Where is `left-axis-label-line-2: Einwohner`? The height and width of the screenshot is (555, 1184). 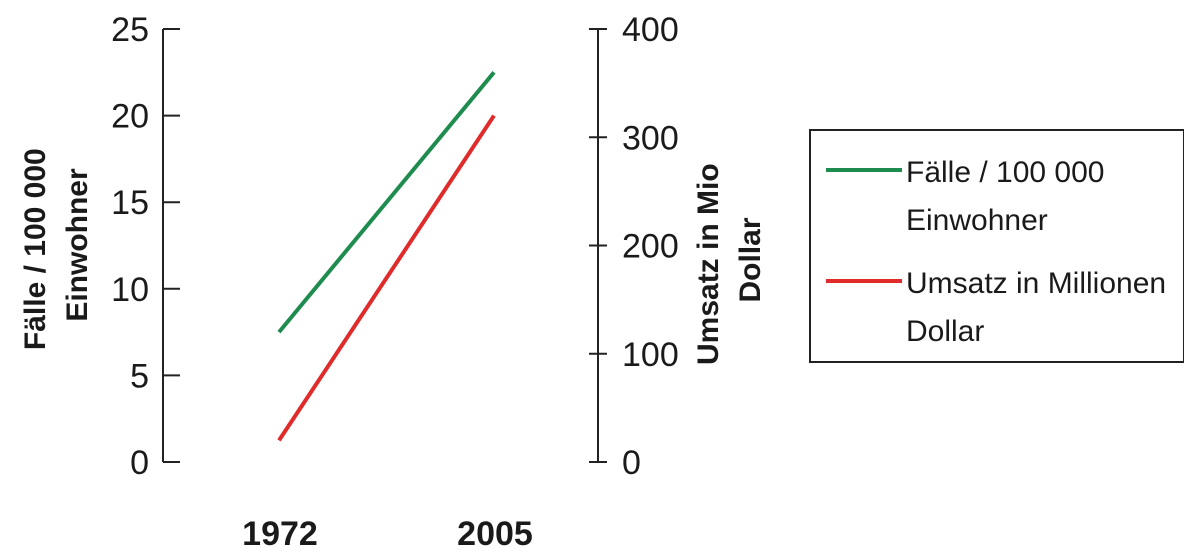 left-axis-label-line-2: Einwohner is located at coordinates (77, 245).